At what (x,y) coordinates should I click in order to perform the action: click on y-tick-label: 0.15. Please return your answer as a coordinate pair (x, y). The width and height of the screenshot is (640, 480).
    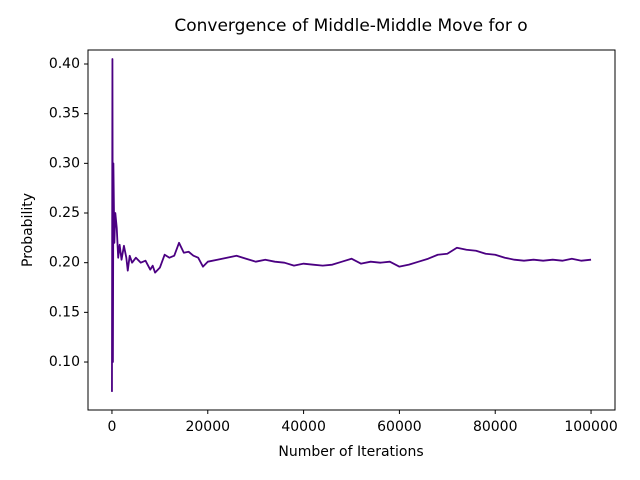
    Looking at the image, I should click on (64, 312).